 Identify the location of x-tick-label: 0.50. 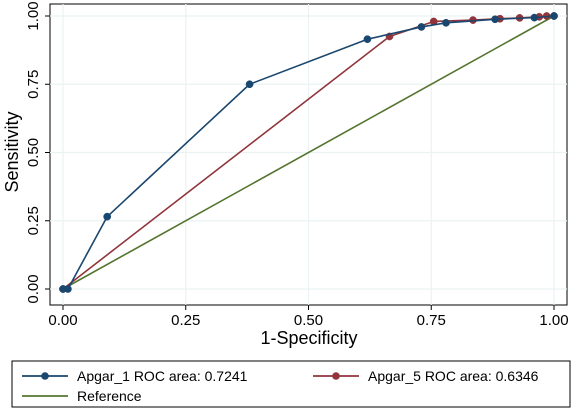
(308, 320).